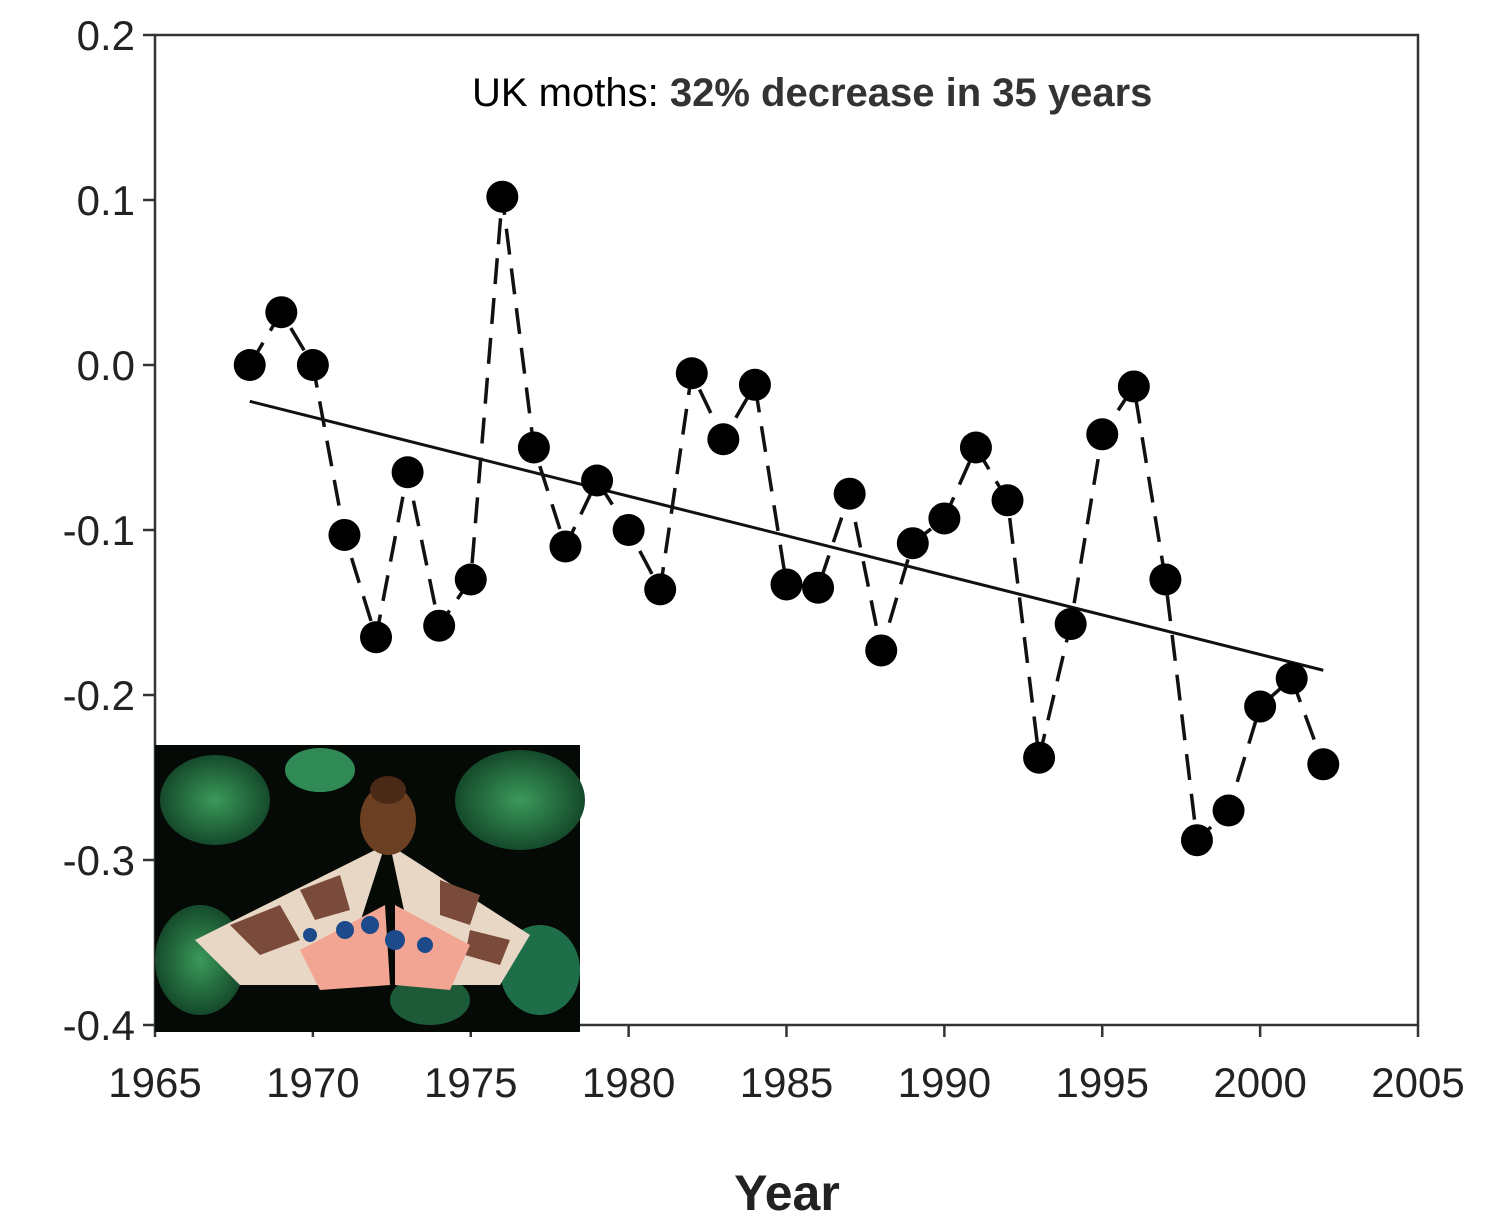 The width and height of the screenshot is (1488, 1225). I want to click on x-axis-title: Year, so click(787, 1193).